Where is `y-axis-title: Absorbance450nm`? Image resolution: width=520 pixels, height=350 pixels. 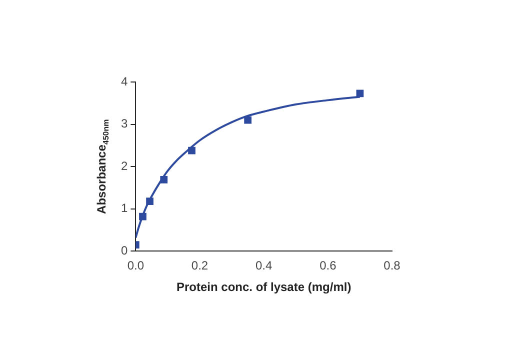 y-axis-title: Absorbance450nm is located at coordinates (102, 166).